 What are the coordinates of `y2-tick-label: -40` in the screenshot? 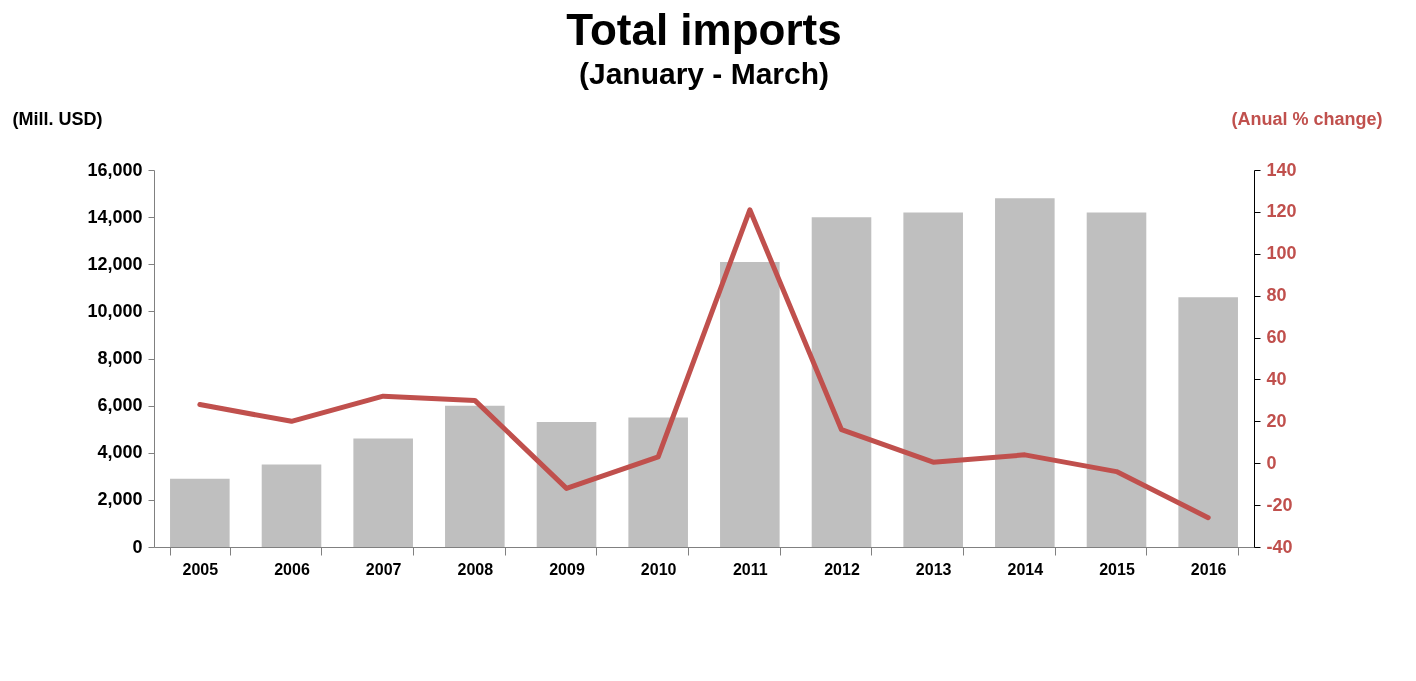 It's located at (1279, 546).